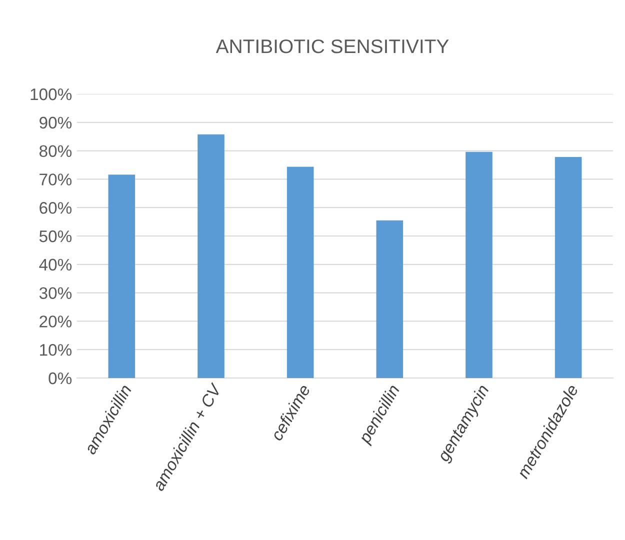 The width and height of the screenshot is (625, 540). What do you see at coordinates (56, 208) in the screenshot?
I see `y-tick-label: 60%` at bounding box center [56, 208].